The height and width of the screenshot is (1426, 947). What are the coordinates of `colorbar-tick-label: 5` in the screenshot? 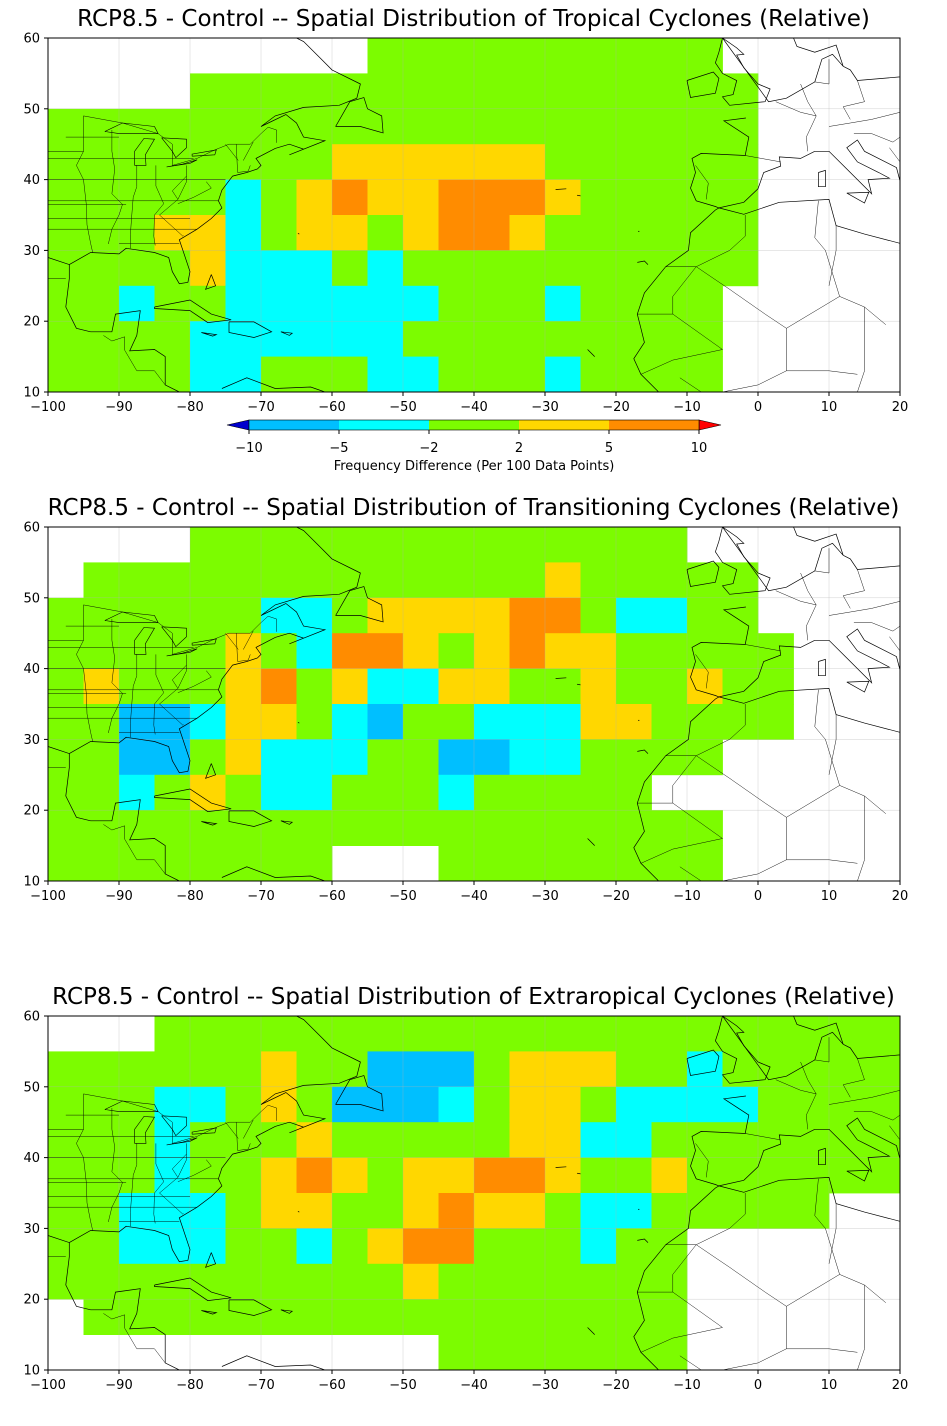 It's located at (609, 447).